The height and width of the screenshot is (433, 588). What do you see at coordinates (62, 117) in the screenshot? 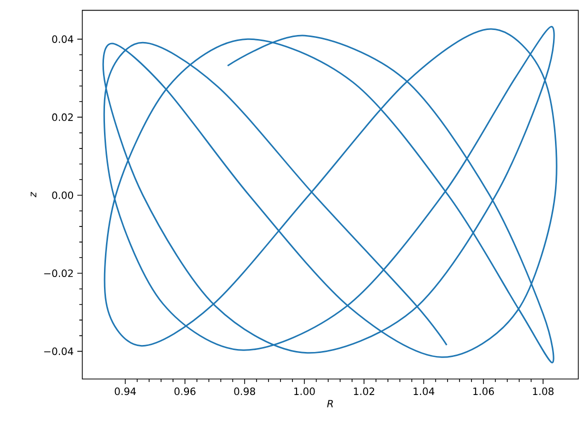
I see `y-tick-label: 0.02` at bounding box center [62, 117].